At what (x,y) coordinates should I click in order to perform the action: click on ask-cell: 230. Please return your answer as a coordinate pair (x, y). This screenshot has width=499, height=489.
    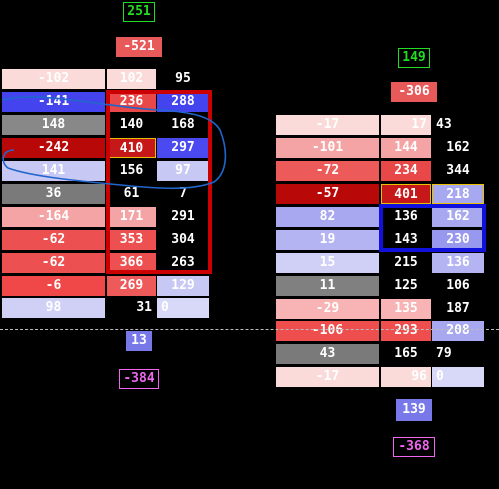
    Looking at the image, I should click on (458, 240).